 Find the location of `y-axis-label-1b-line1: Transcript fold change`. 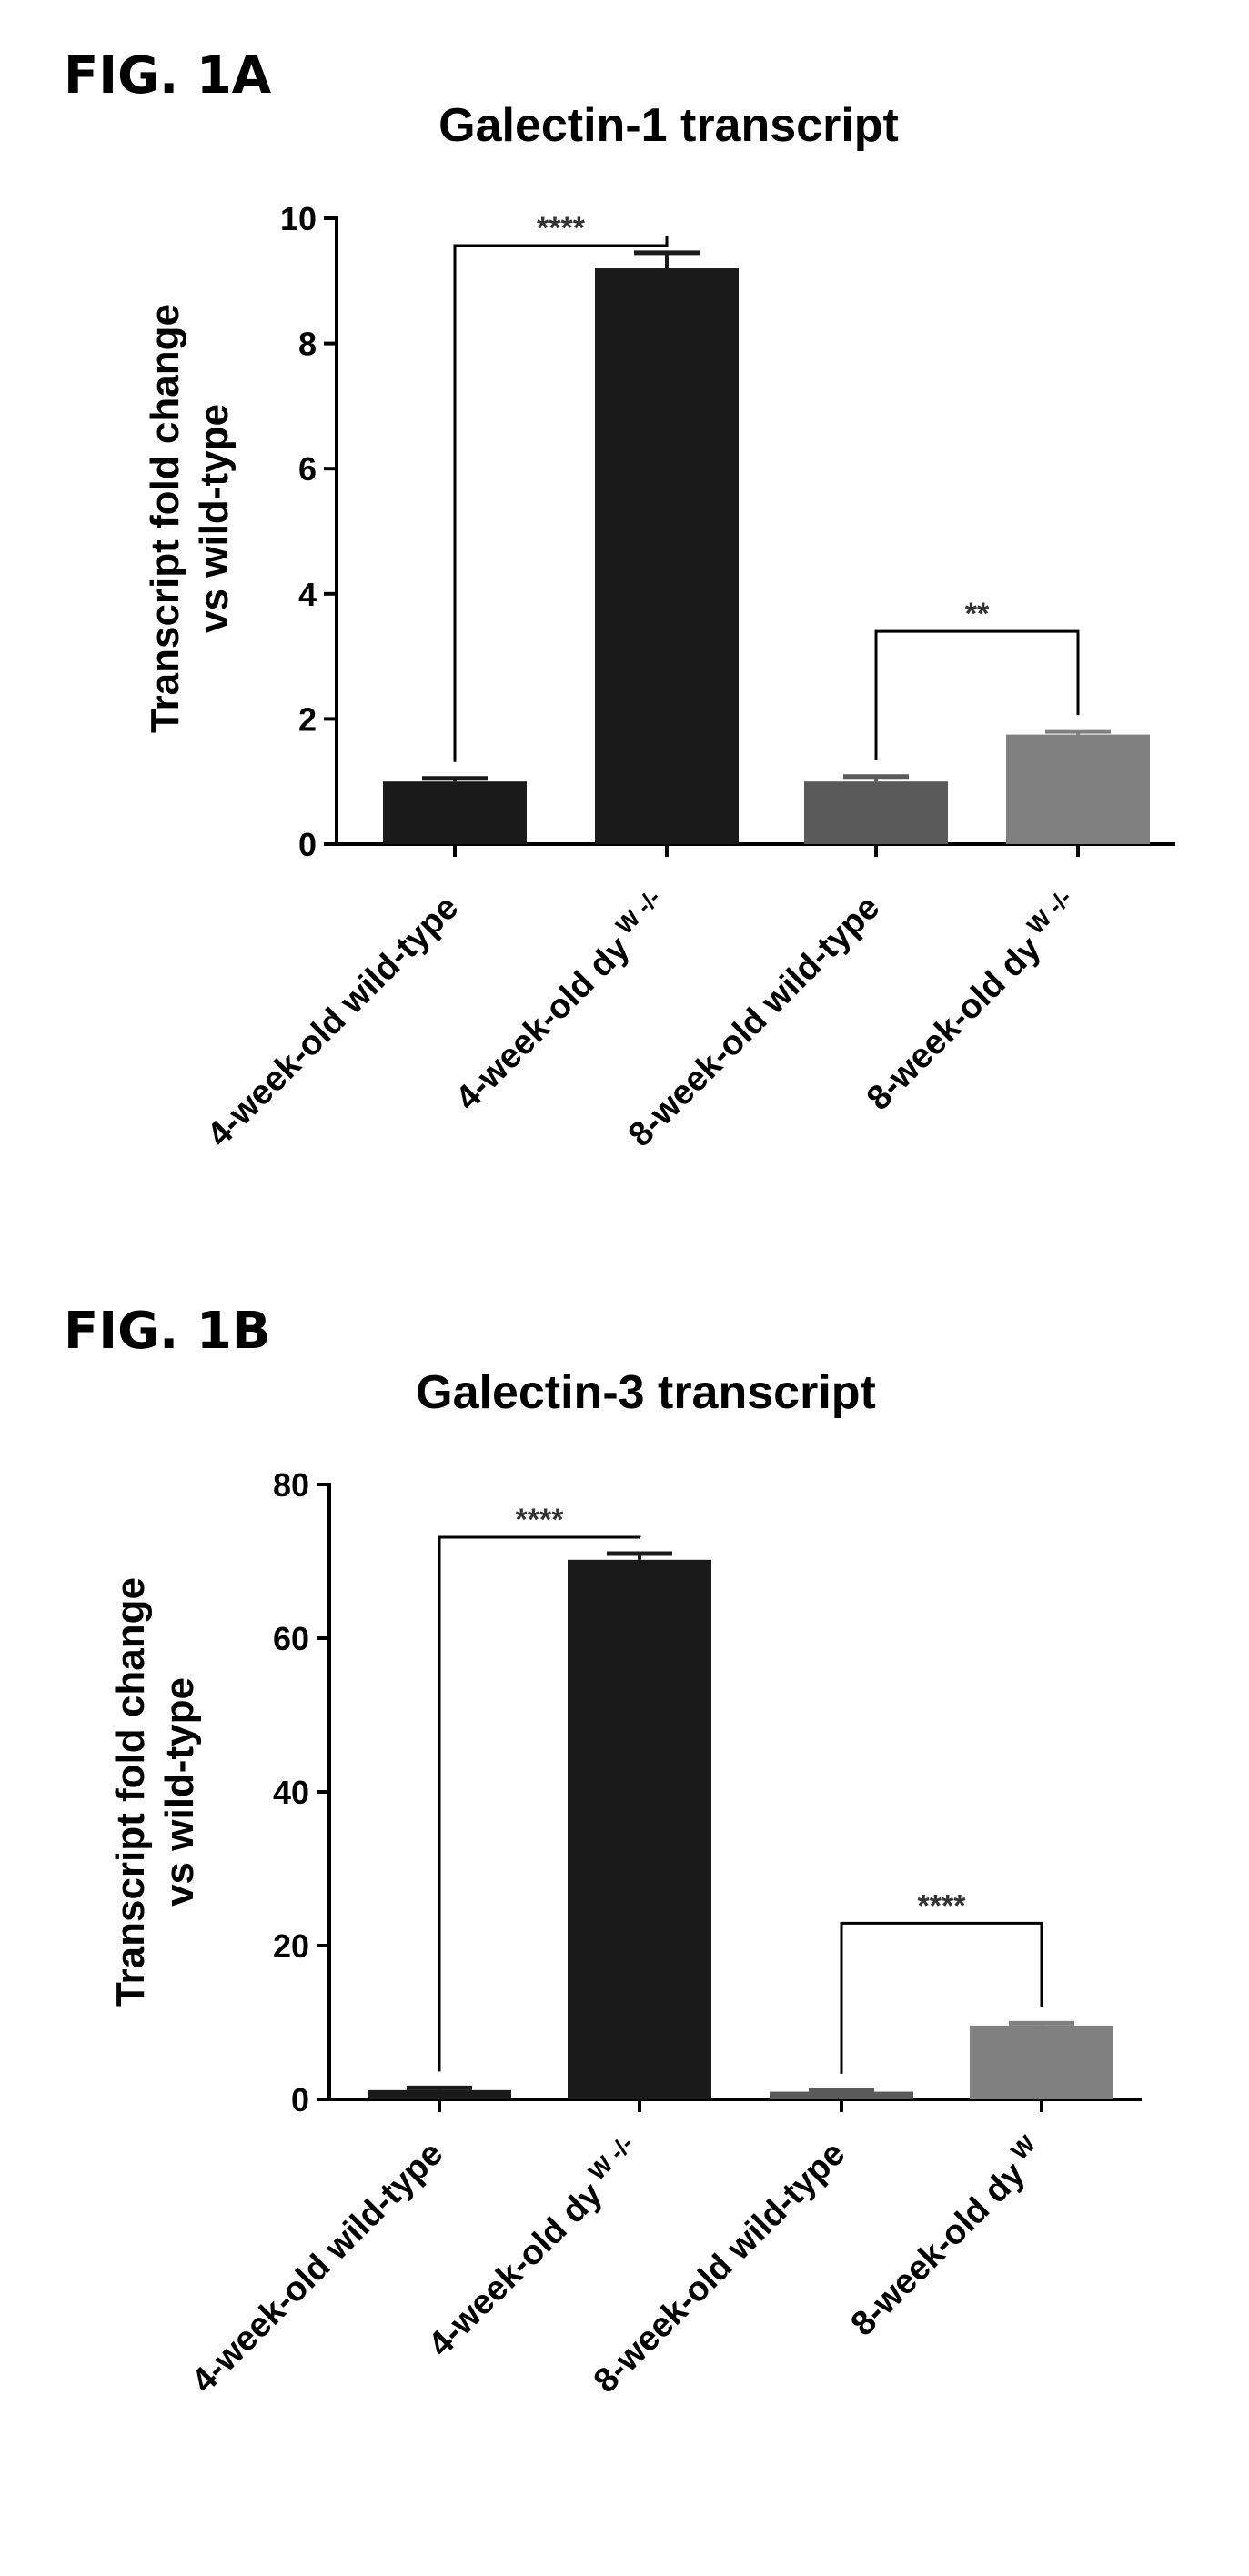

y-axis-label-1b-line1: Transcript fold change is located at coordinates (130, 1792).